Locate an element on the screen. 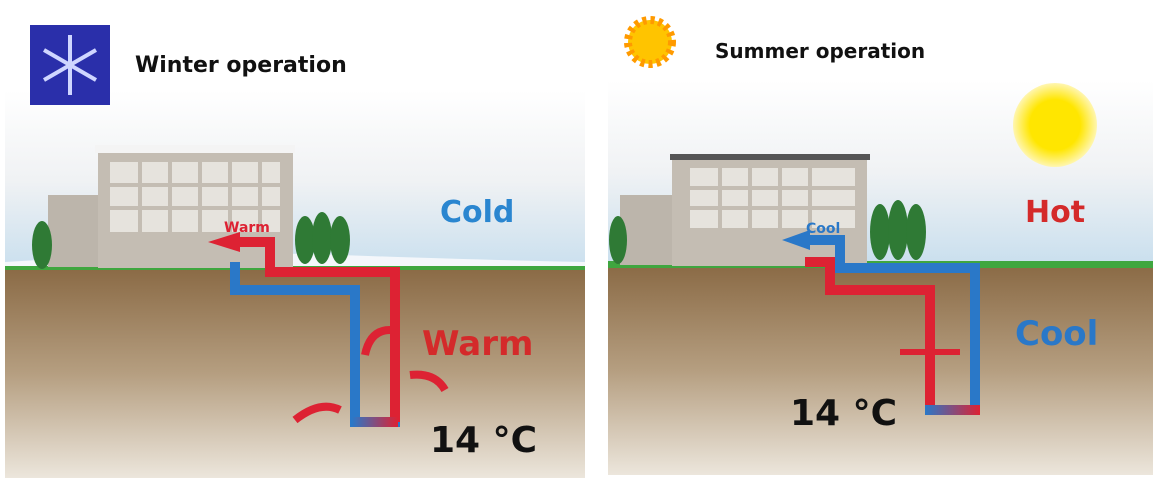 This screenshot has width=1158, height=487. building is located at coordinates (650, 230).